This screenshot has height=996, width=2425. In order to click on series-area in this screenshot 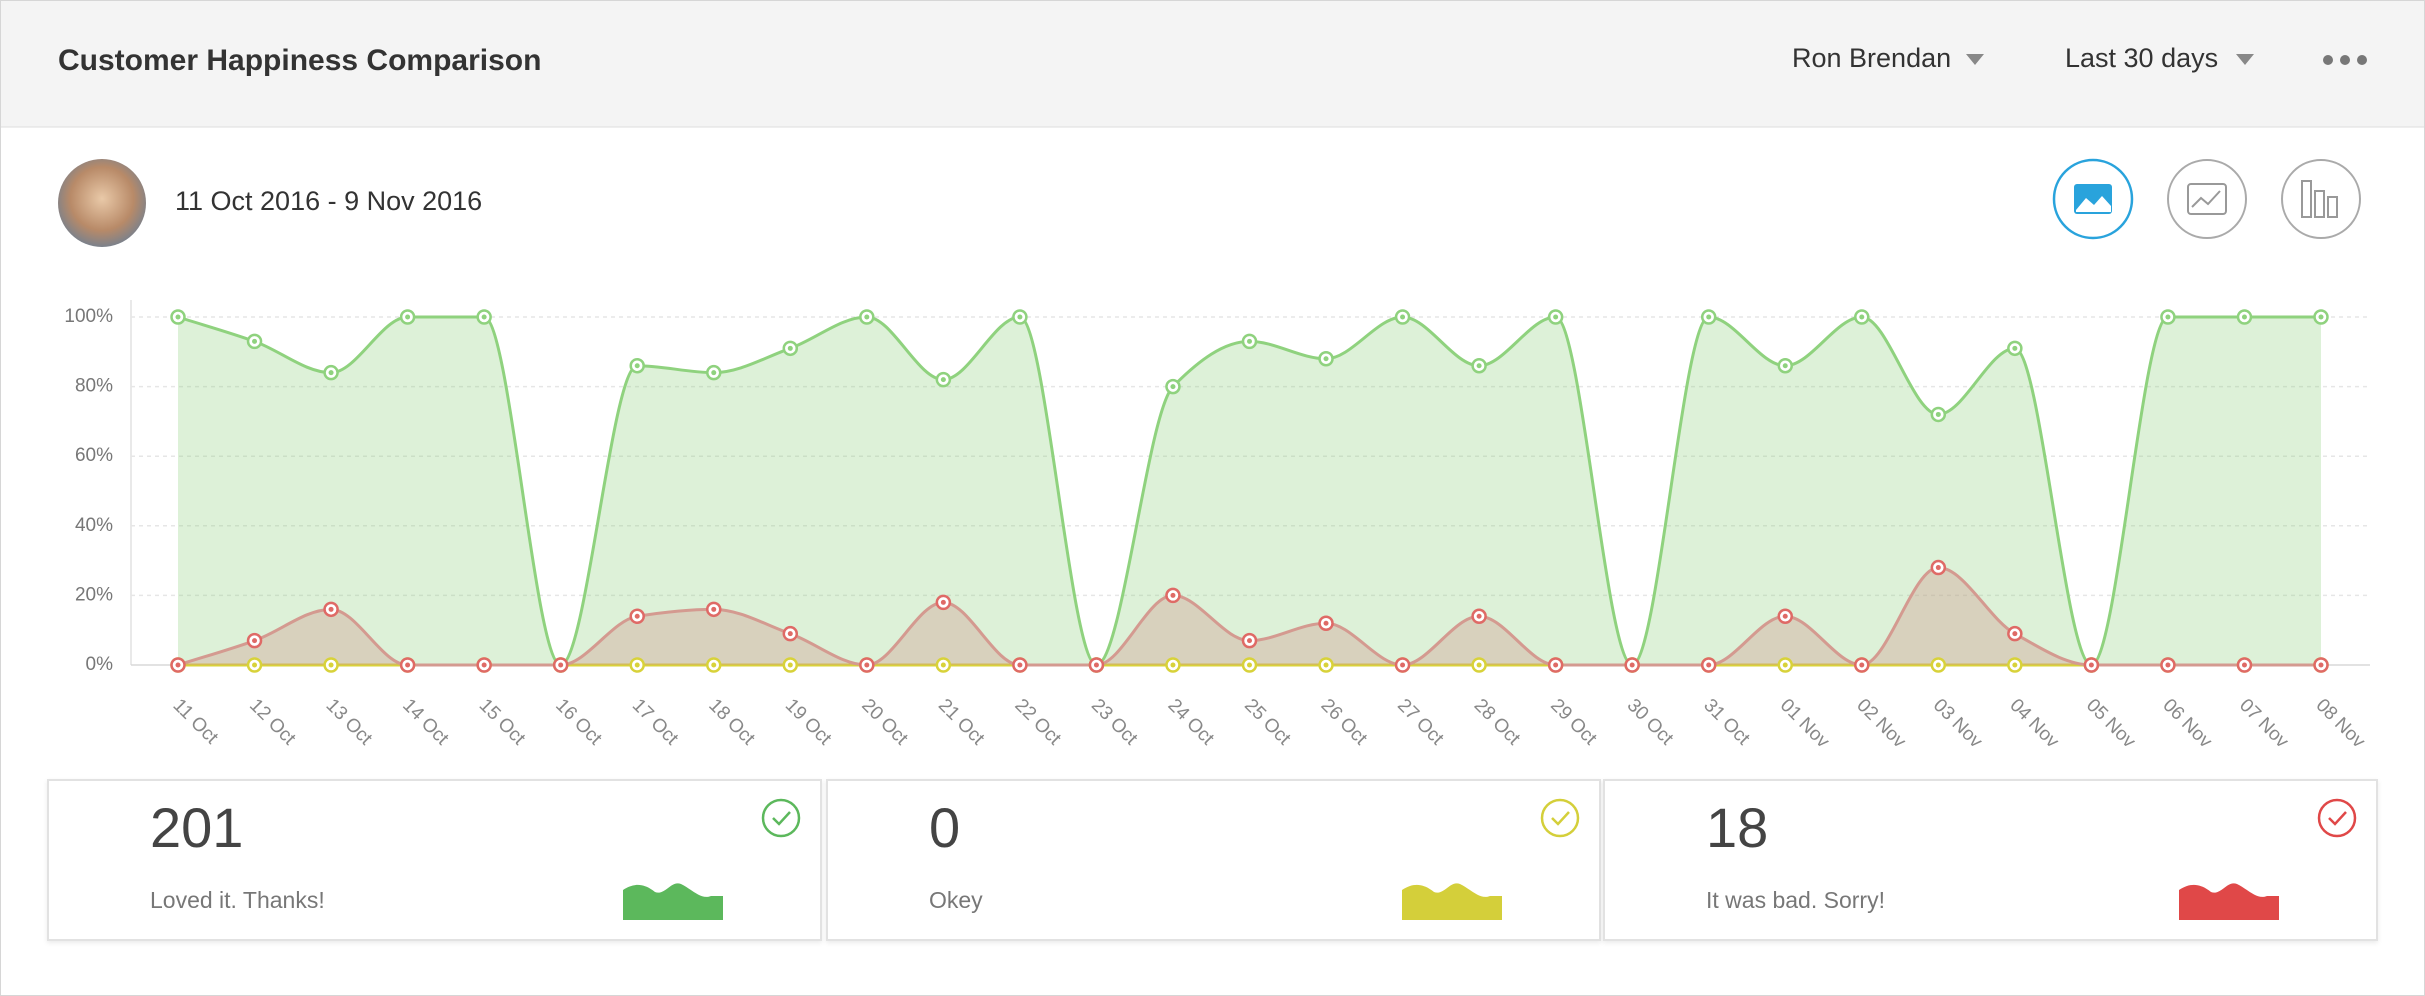, I will do `click(1249, 616)`.